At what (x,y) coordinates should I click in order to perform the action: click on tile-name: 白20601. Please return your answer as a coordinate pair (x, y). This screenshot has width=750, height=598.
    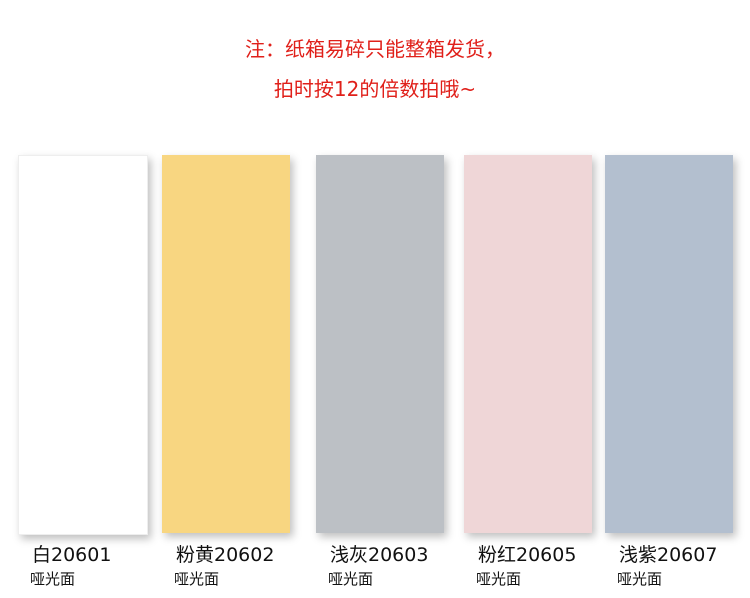
    Looking at the image, I should click on (72, 555).